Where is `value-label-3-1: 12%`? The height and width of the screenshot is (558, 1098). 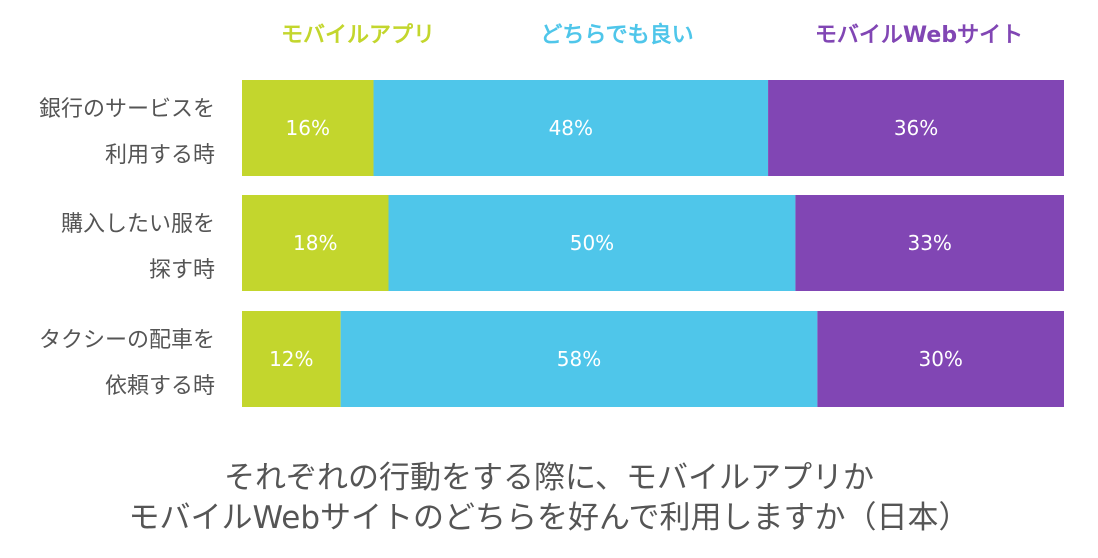 value-label-3-1: 12% is located at coordinates (291, 359).